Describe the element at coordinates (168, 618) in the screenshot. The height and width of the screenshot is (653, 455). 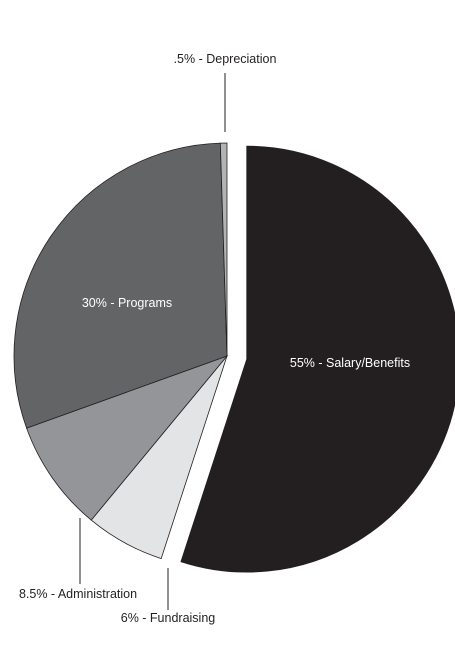
I see `slice-label-fundraising: 6% - Fundraising` at that location.